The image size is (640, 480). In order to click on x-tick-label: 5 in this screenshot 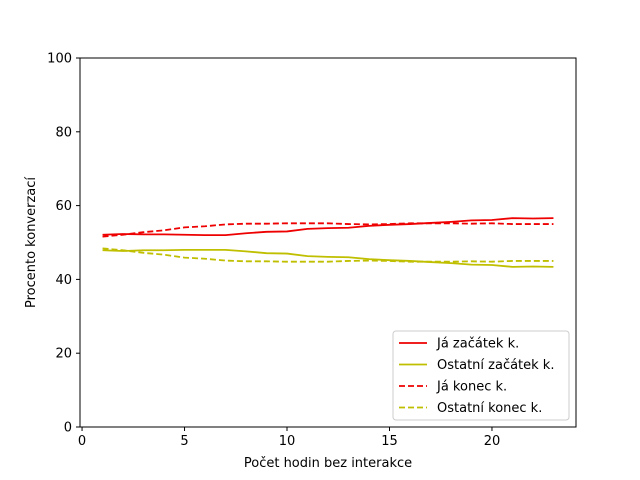, I will do `click(184, 441)`.